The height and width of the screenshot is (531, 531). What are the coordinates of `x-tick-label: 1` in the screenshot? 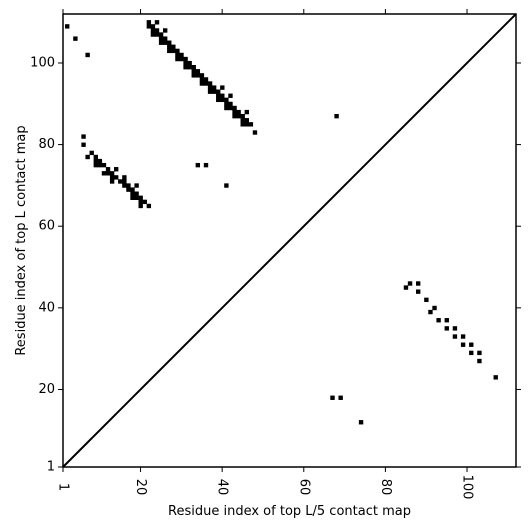 It's located at (63, 487).